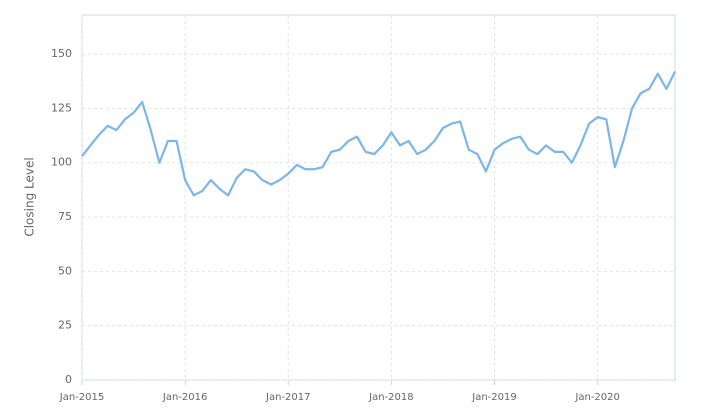 This screenshot has height=418, width=720. I want to click on y-tick-label: 0, so click(68, 379).